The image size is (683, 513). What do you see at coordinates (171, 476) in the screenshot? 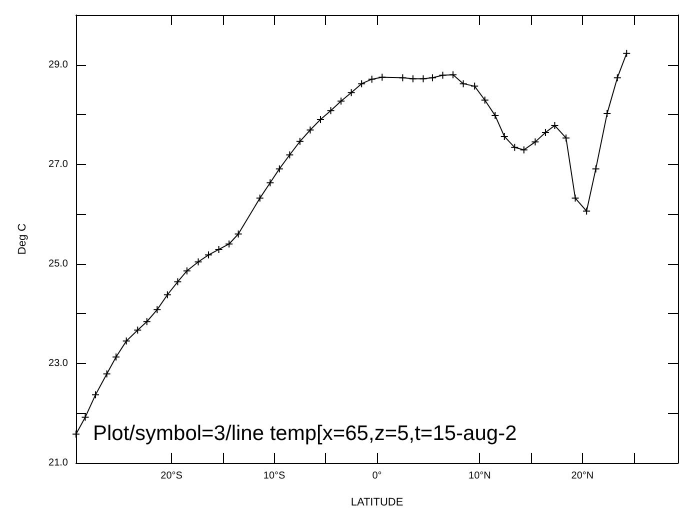
I see `x-tick-label: 20°S` at bounding box center [171, 476].